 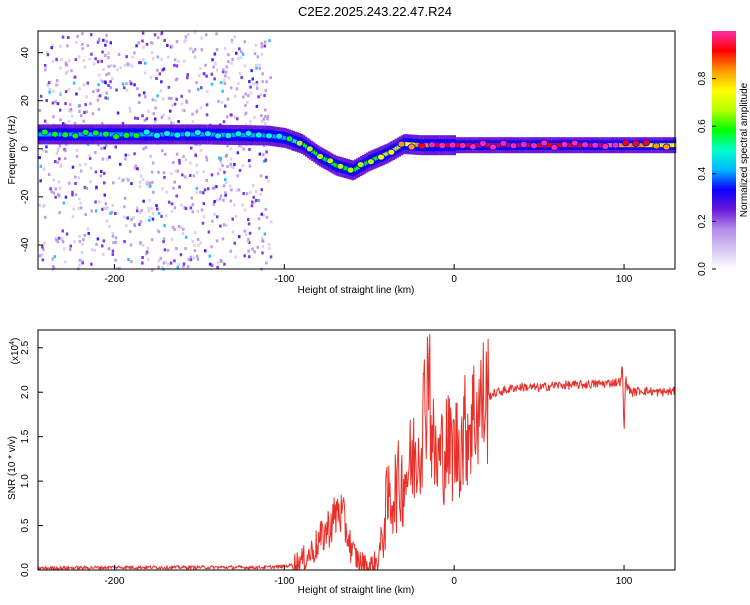 What do you see at coordinates (25, 53) in the screenshot?
I see `spectrogram-y-tick-label: 40` at bounding box center [25, 53].